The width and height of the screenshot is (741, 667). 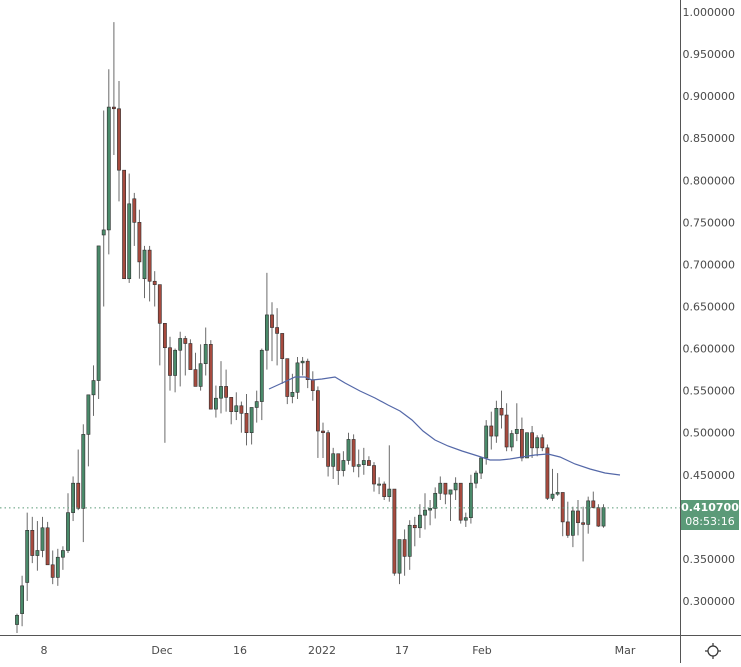 I want to click on last-price-value: 0.410700, so click(x=710, y=507).